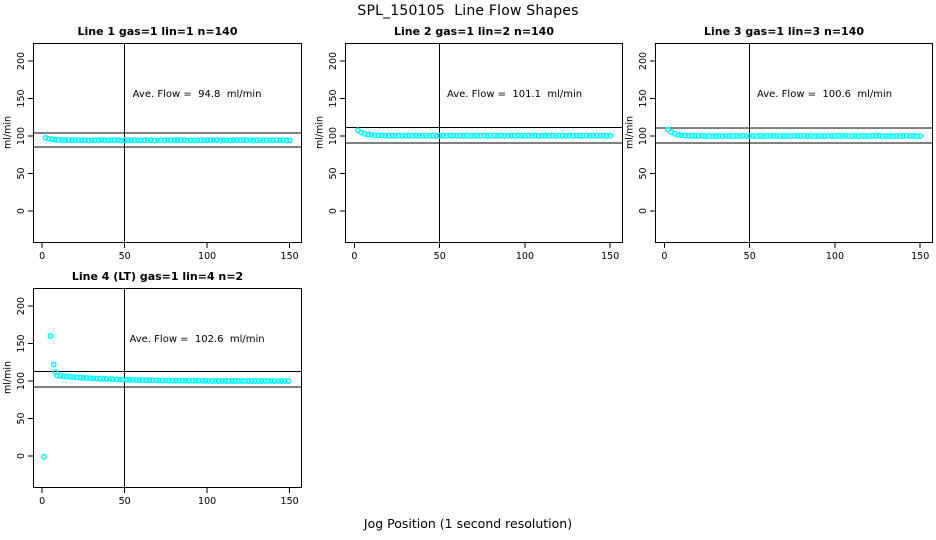 The image size is (936, 540). Describe the element at coordinates (157, 31) in the screenshot. I see `panel-title-line1: Line 1 gas=1 lin=1 n=140` at that location.